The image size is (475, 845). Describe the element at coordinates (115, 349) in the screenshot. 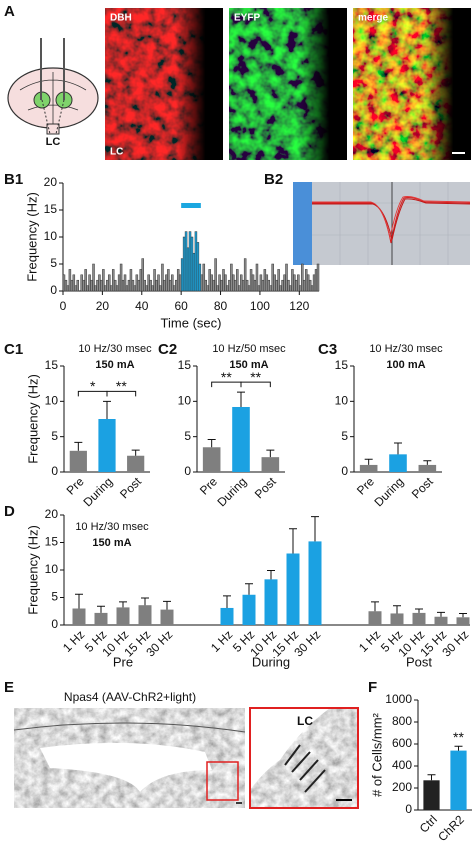

I see `chart-title: 10 Hz/30 msec` at that location.